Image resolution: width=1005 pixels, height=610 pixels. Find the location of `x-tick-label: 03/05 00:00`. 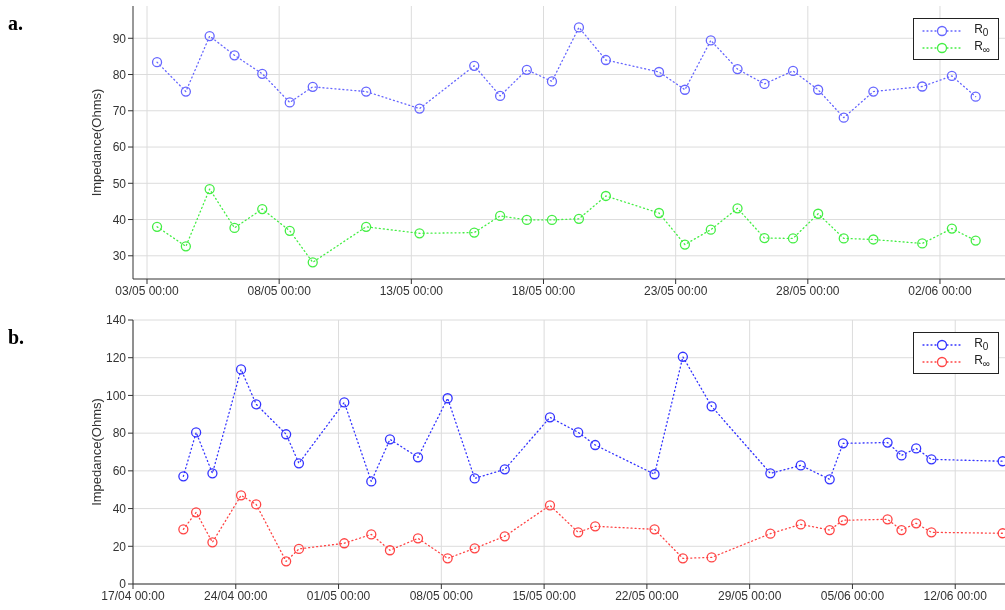

x-tick-label: 03/05 00:00 is located at coordinates (147, 290).